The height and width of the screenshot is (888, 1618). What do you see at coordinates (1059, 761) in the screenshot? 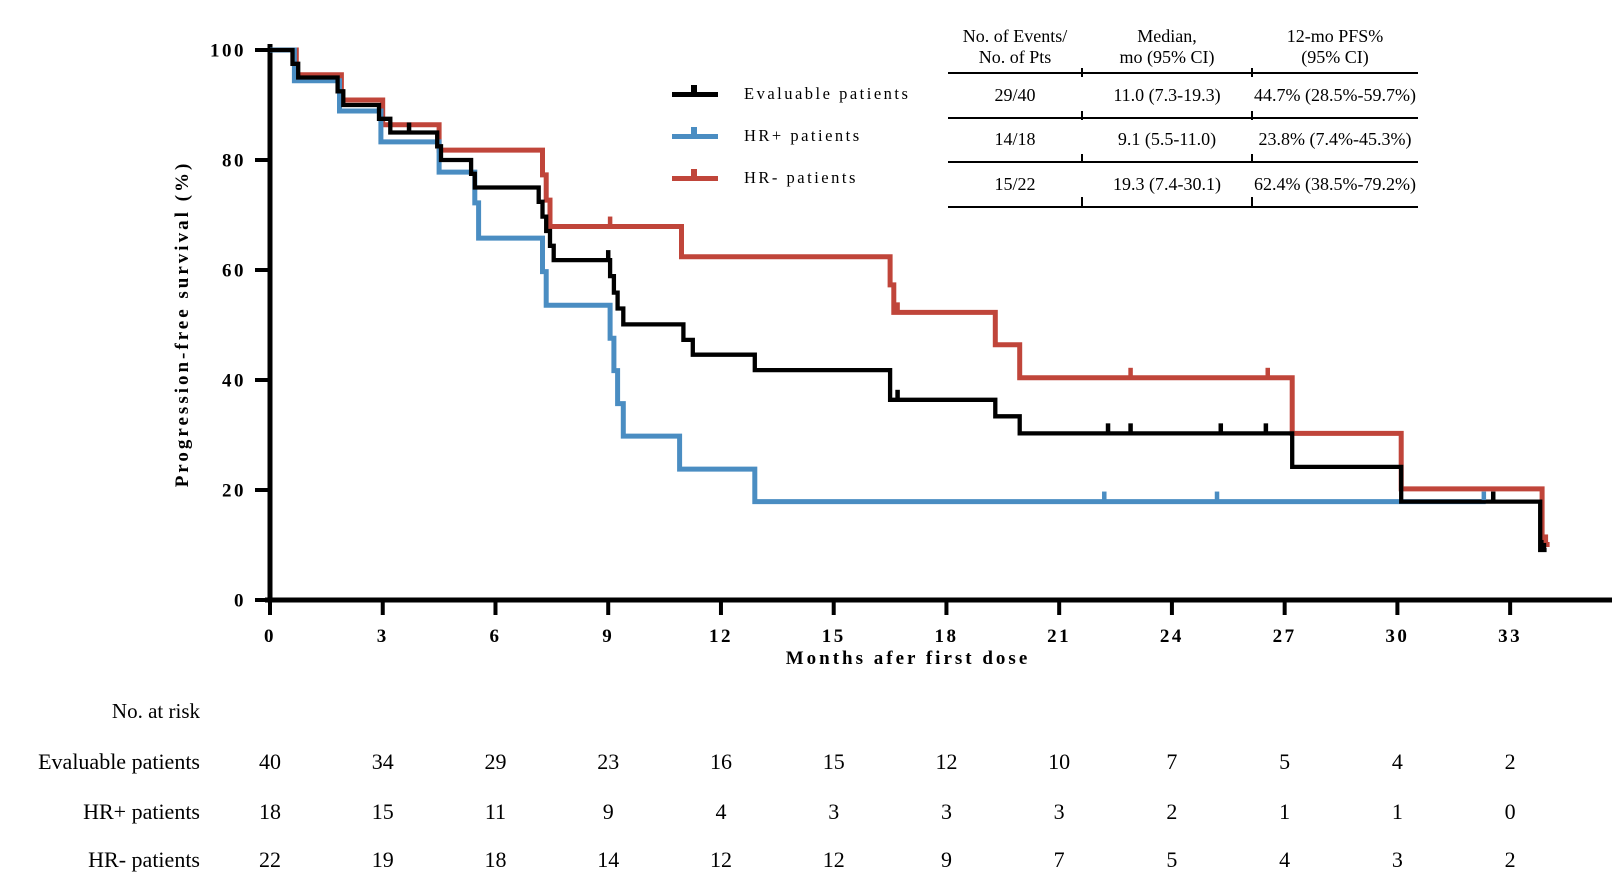
I see `risk-value: 10` at bounding box center [1059, 761].